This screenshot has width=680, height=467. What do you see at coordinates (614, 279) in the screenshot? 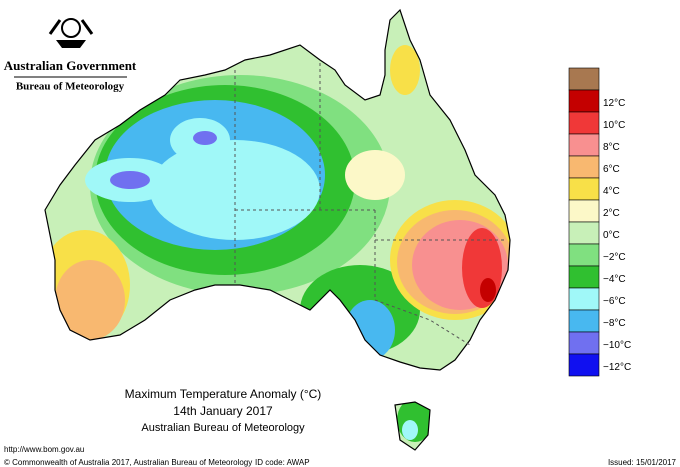
I see `legend-label: −4°C` at bounding box center [614, 279].